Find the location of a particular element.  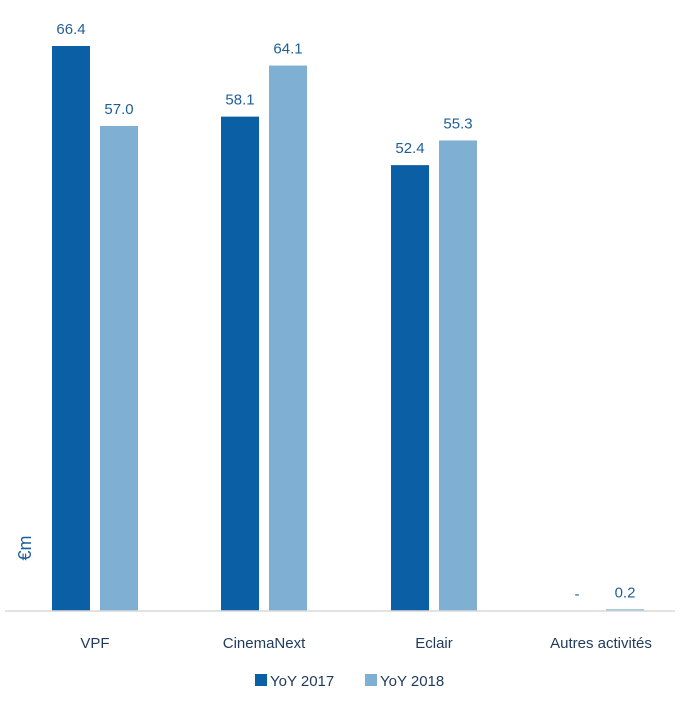

bar-autres-activit-s-yoy-2018 is located at coordinates (625, 610).